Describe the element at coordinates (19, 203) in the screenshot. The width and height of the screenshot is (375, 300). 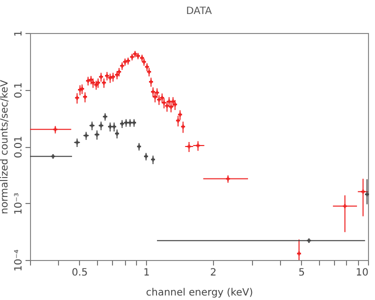
I see `y-tick-label: 10⁻³` at that location.